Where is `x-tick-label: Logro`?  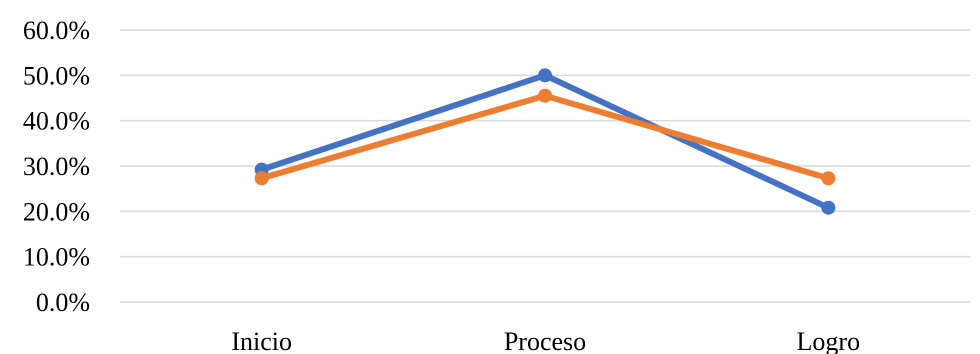 x-tick-label: Logro is located at coordinates (829, 340).